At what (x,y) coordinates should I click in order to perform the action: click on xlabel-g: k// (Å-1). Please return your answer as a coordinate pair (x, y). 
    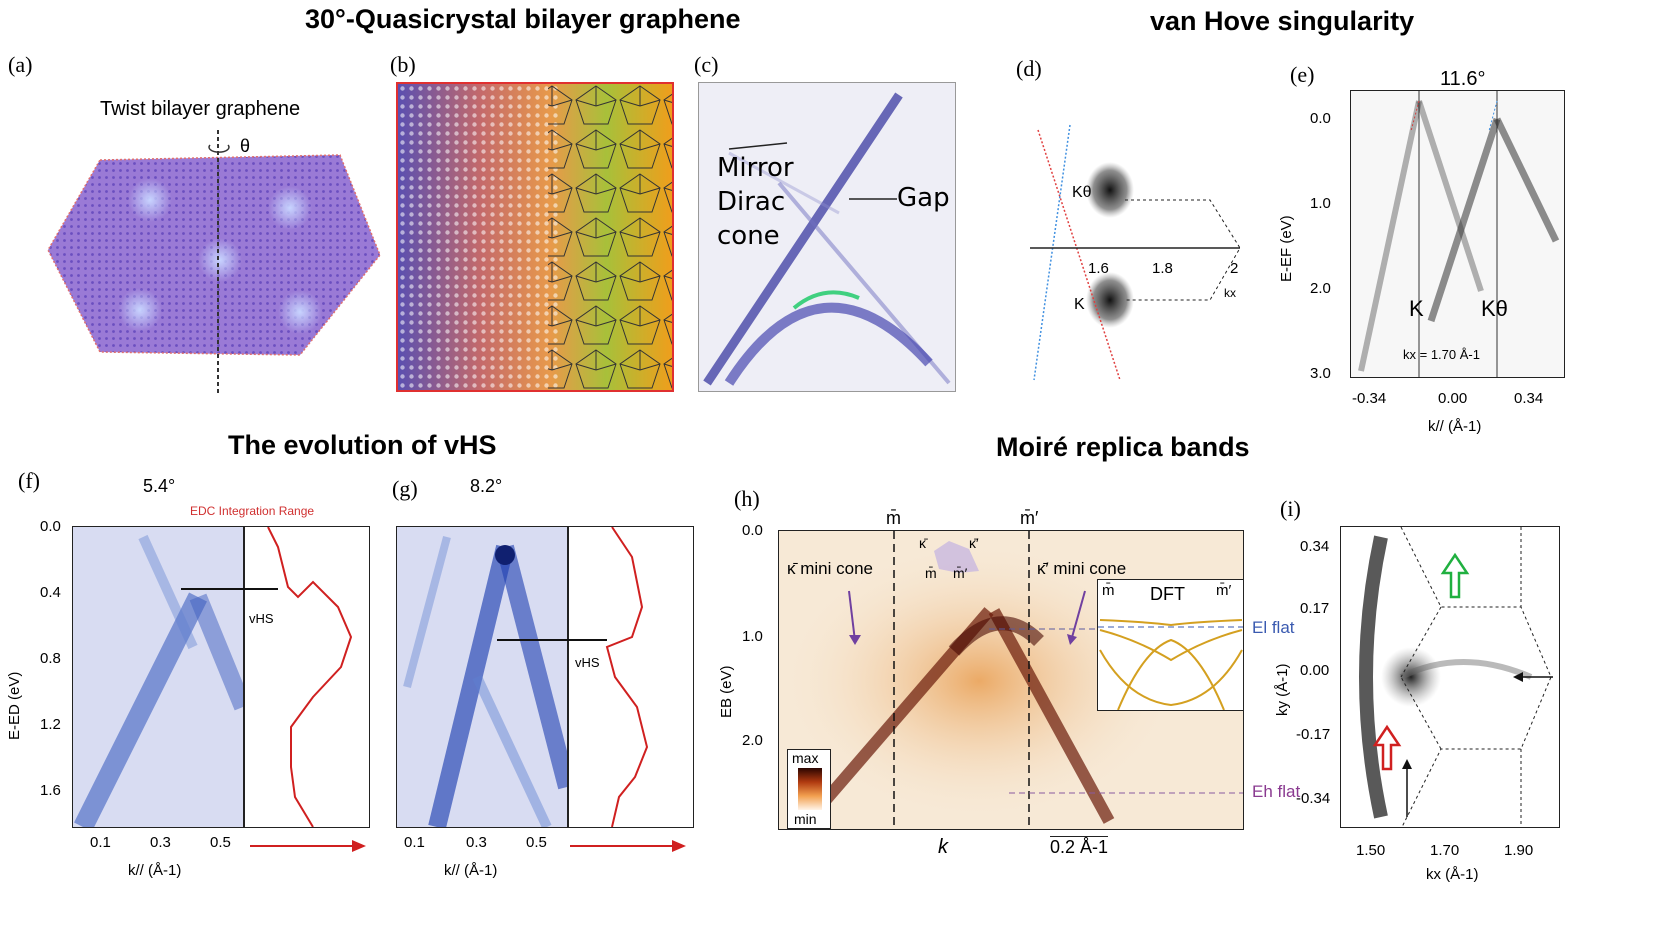
    Looking at the image, I should click on (471, 870).